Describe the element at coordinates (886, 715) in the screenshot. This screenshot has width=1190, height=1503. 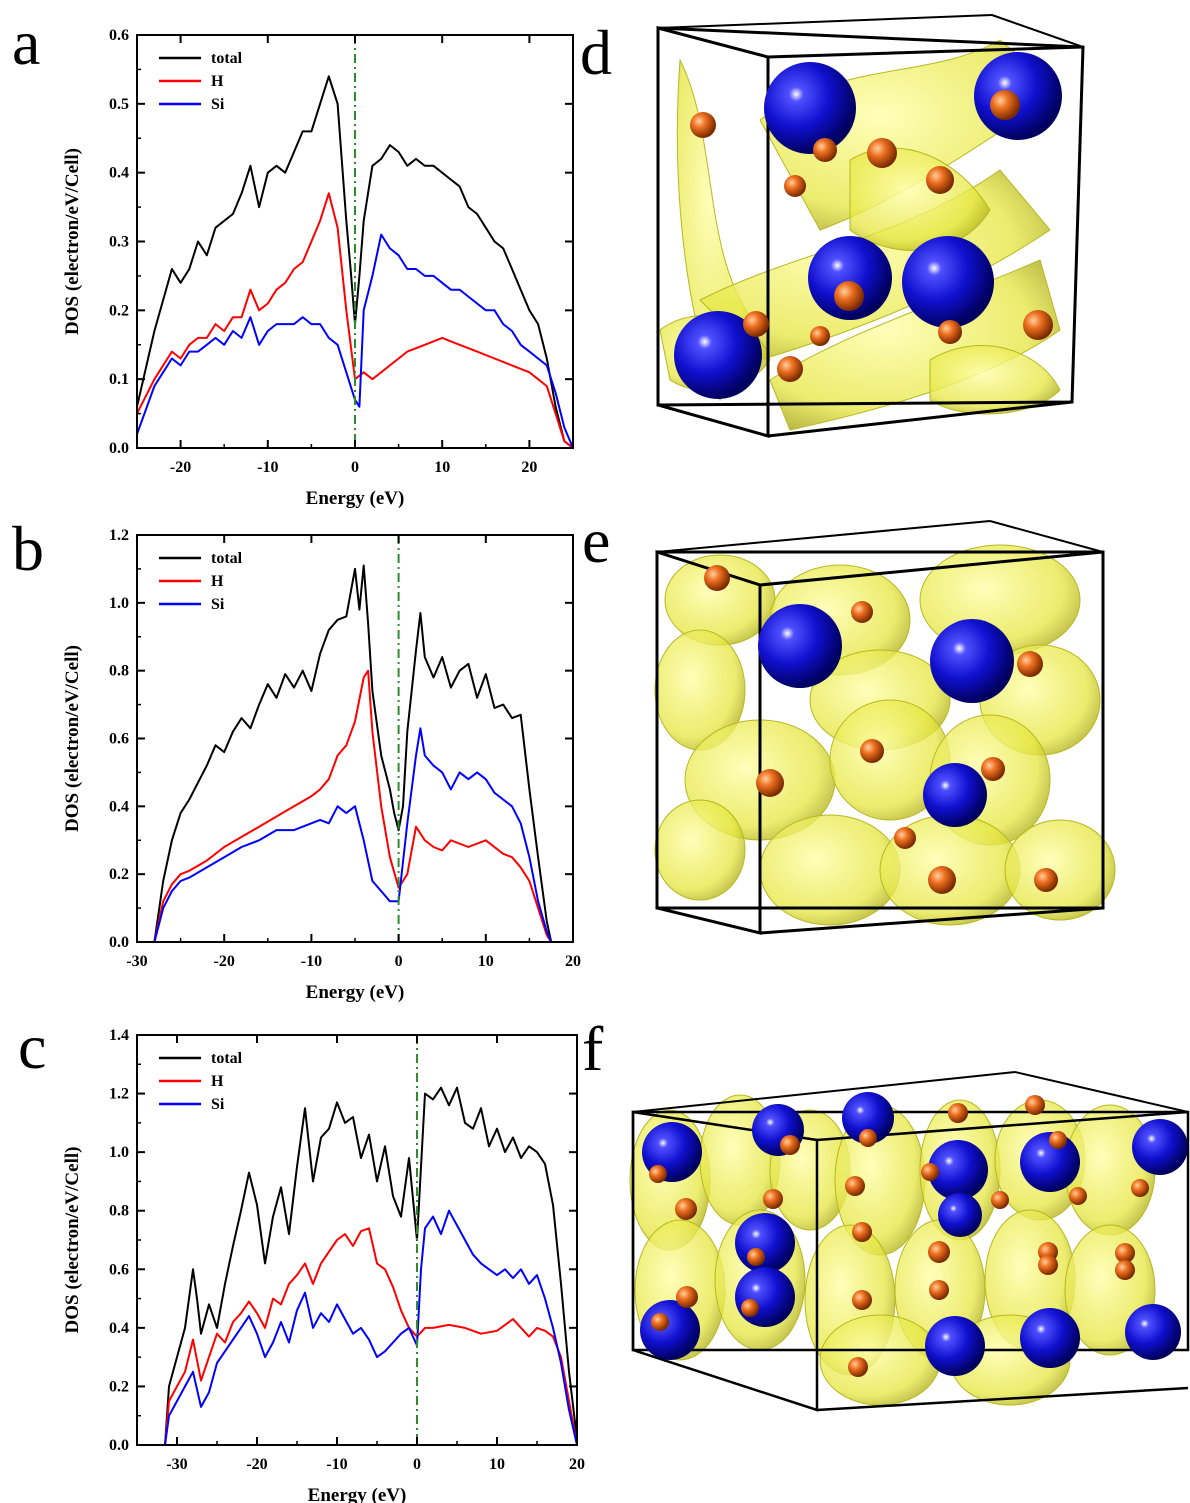
I see `silicon-atoms-e` at that location.